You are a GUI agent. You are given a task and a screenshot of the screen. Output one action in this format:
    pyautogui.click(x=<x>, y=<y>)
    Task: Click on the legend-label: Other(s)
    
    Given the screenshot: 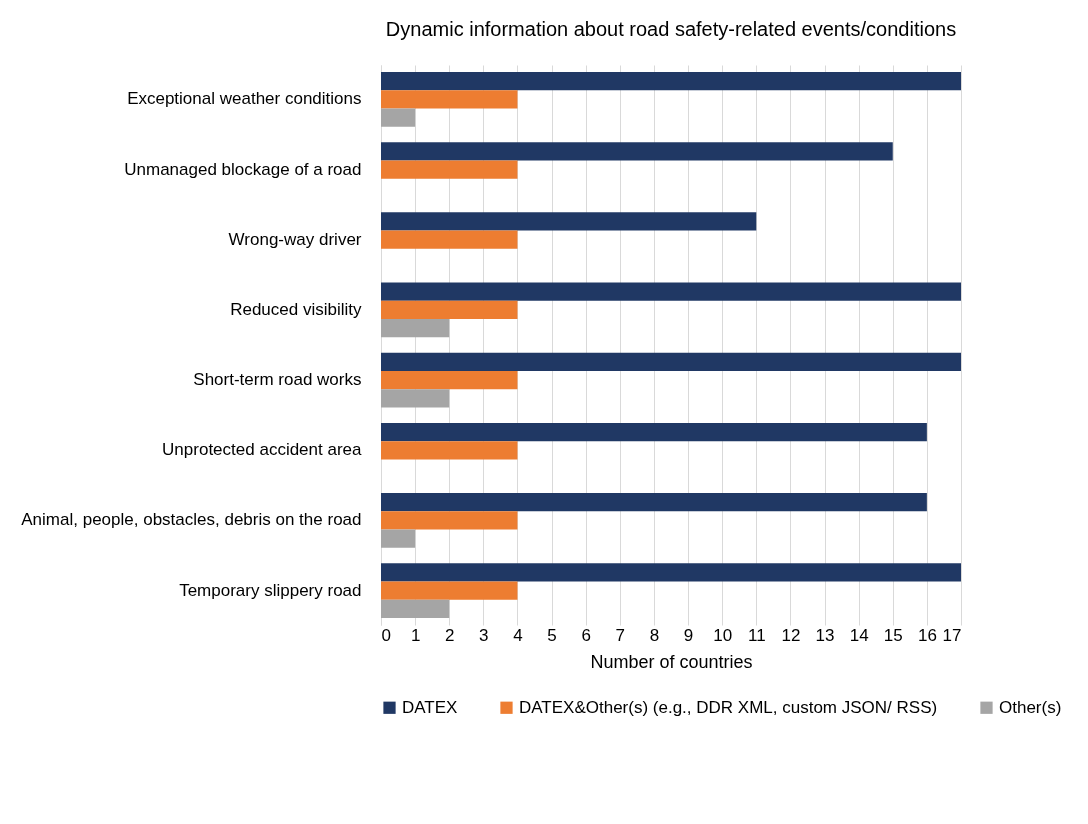 What is the action you would take?
    pyautogui.click(x=1030, y=707)
    